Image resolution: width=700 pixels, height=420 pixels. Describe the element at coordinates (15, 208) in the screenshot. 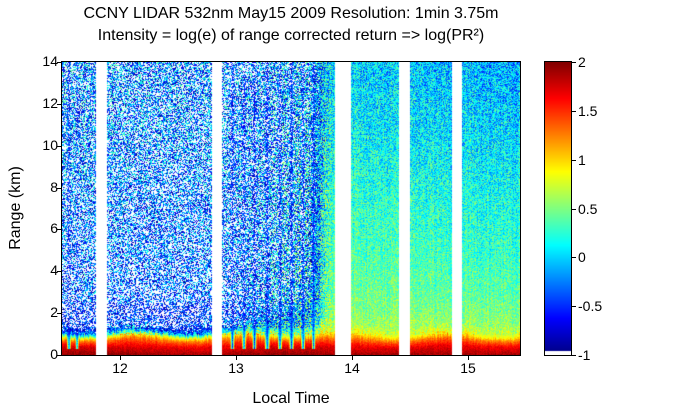

I see `y-axis-label: Range (km)` at that location.